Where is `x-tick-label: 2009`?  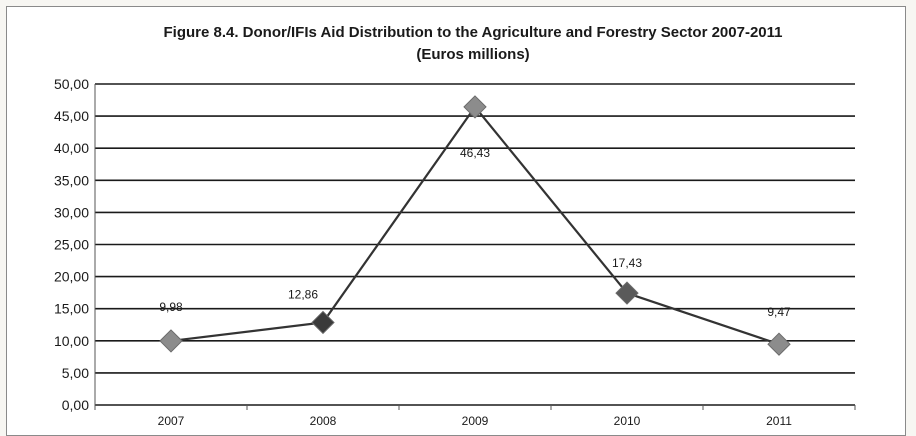
x-tick-label: 2009 is located at coordinates (475, 420).